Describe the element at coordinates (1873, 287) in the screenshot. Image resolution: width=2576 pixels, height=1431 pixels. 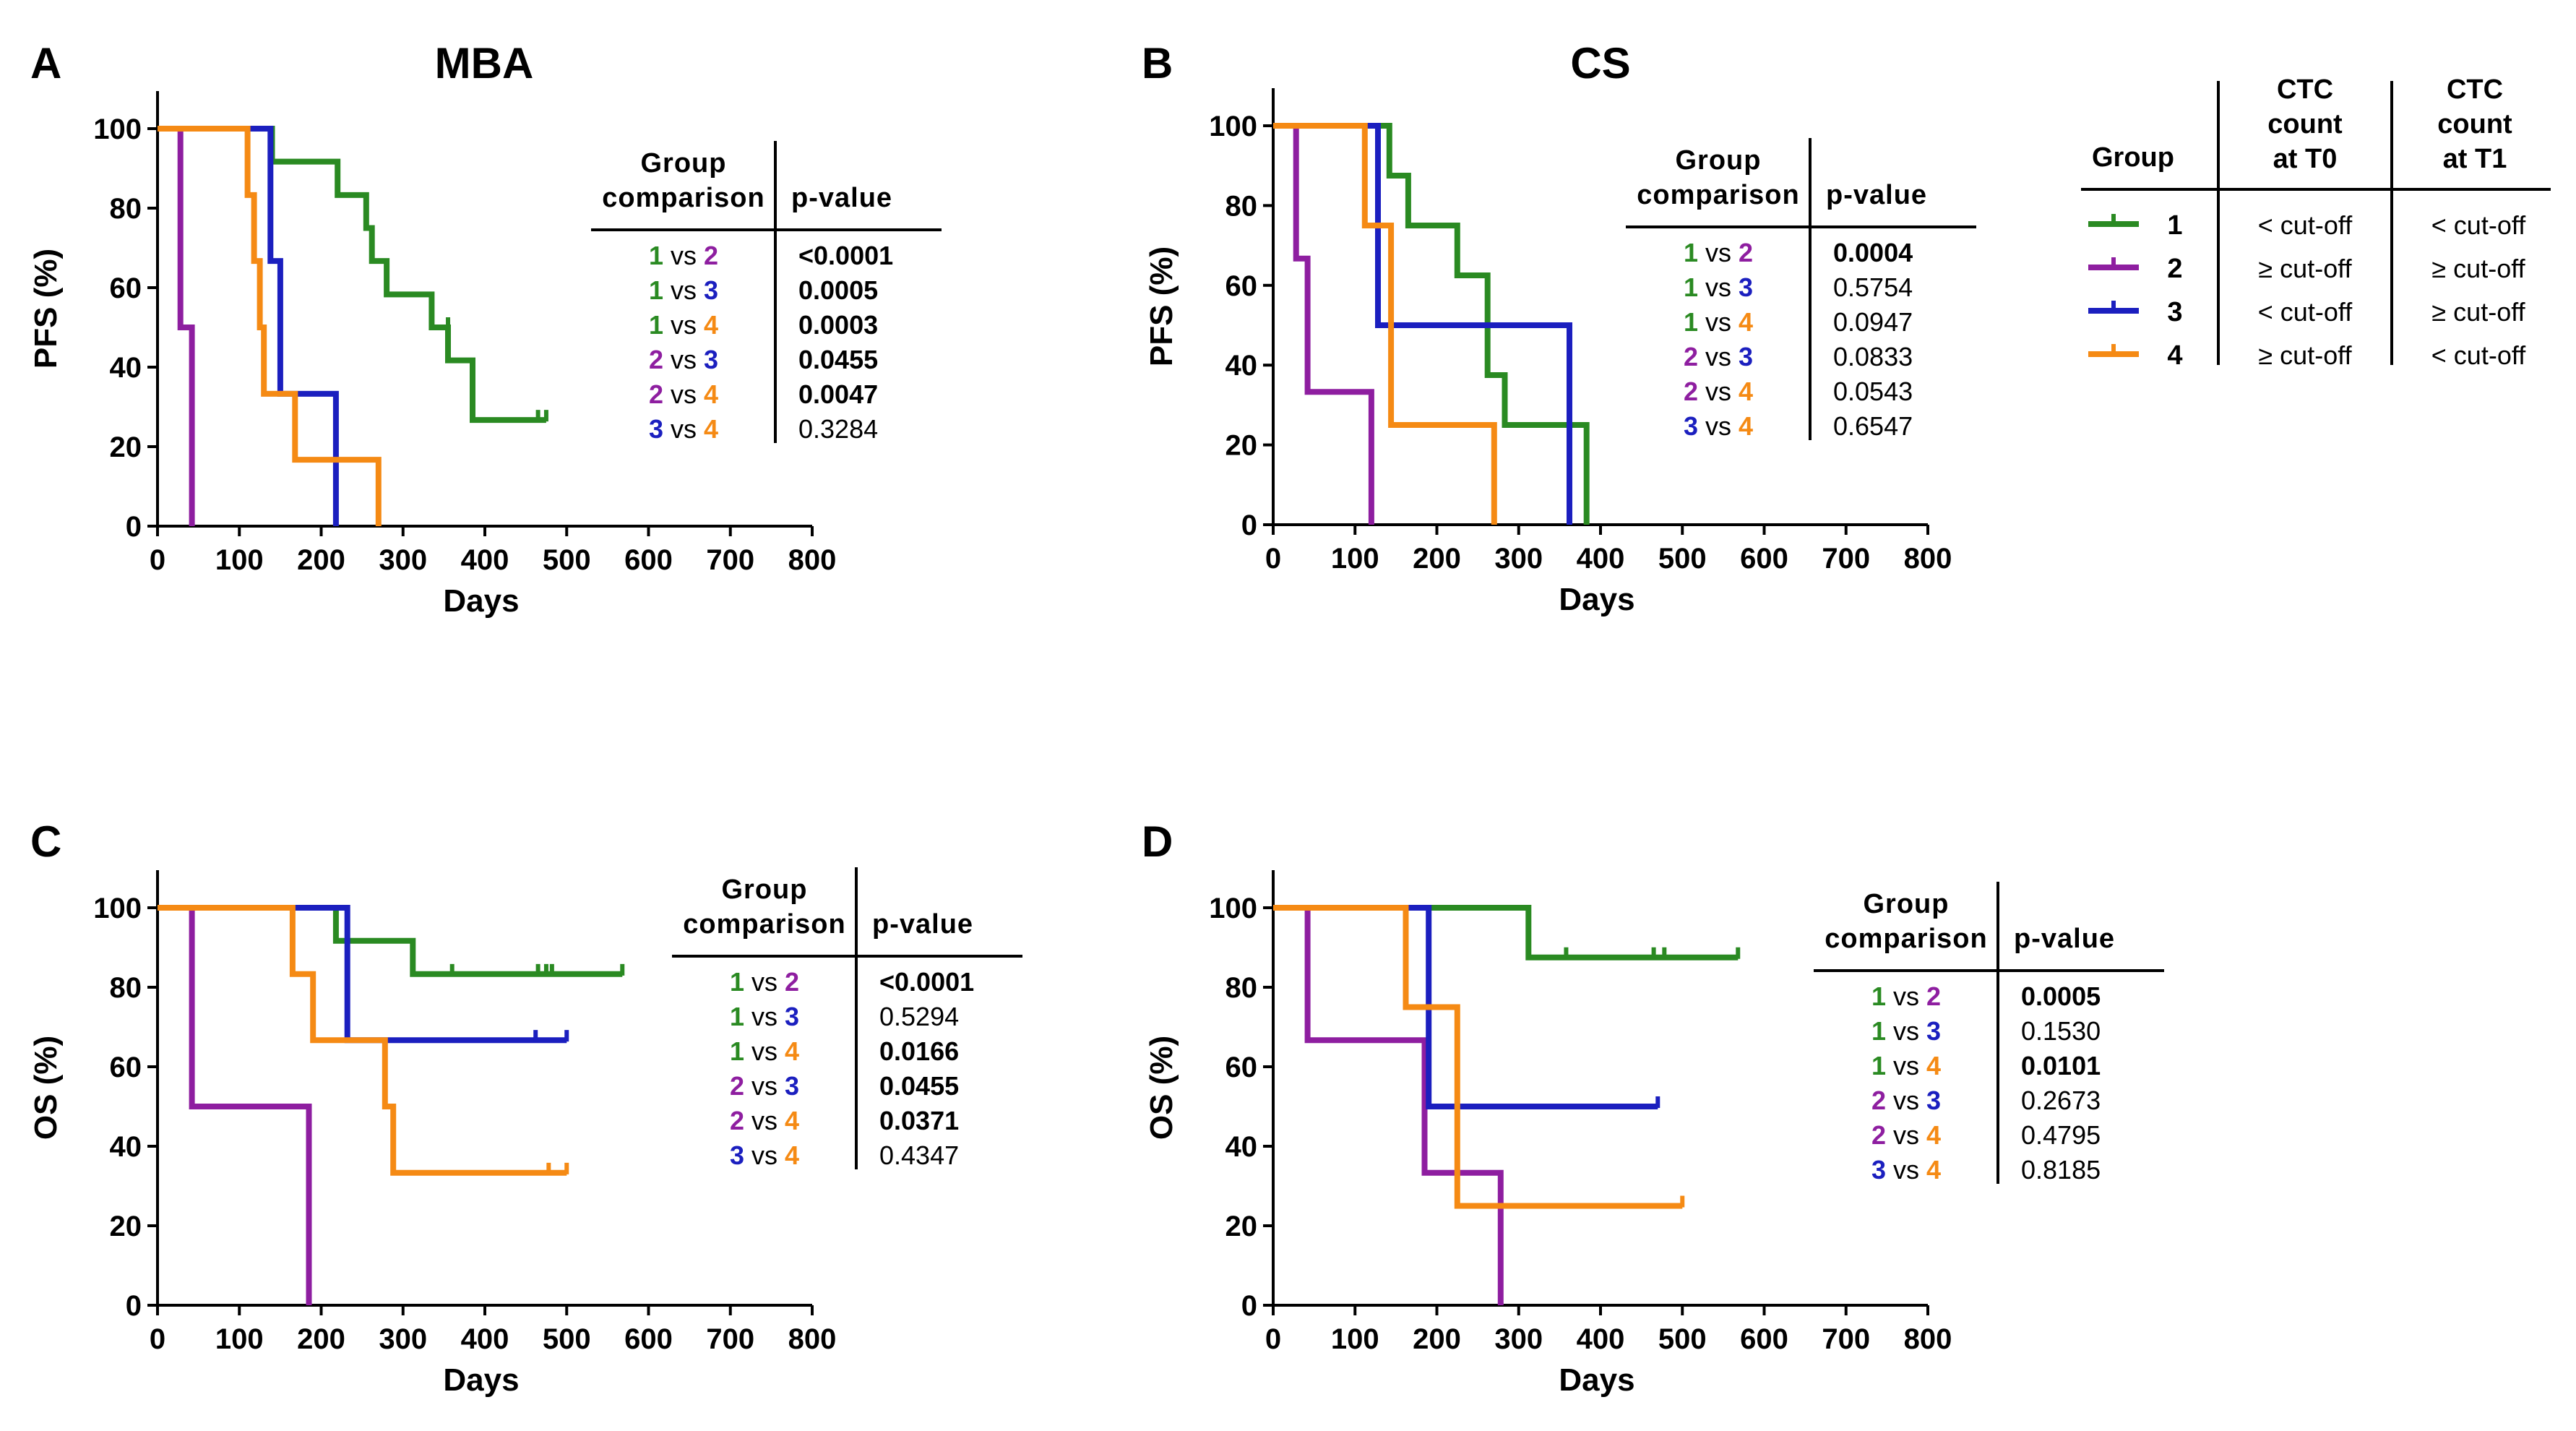
I see `p-value: 0.5754` at that location.